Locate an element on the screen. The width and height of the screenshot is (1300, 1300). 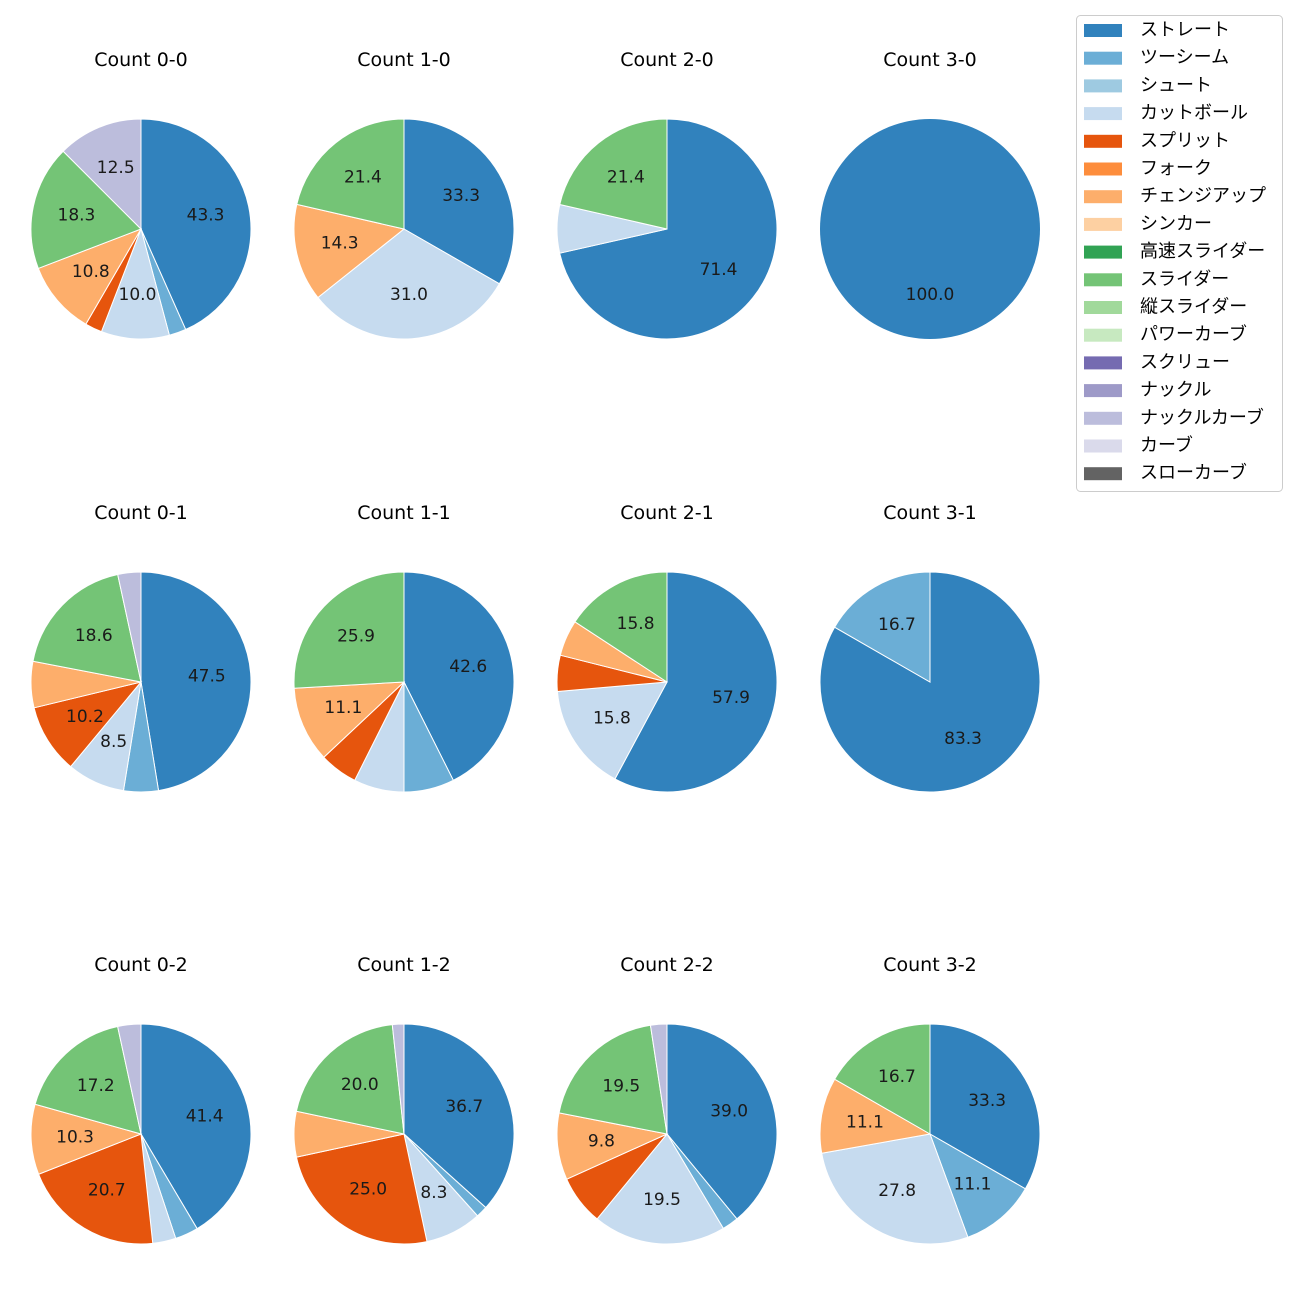
slice-label: 20.7 is located at coordinates (107, 1190).